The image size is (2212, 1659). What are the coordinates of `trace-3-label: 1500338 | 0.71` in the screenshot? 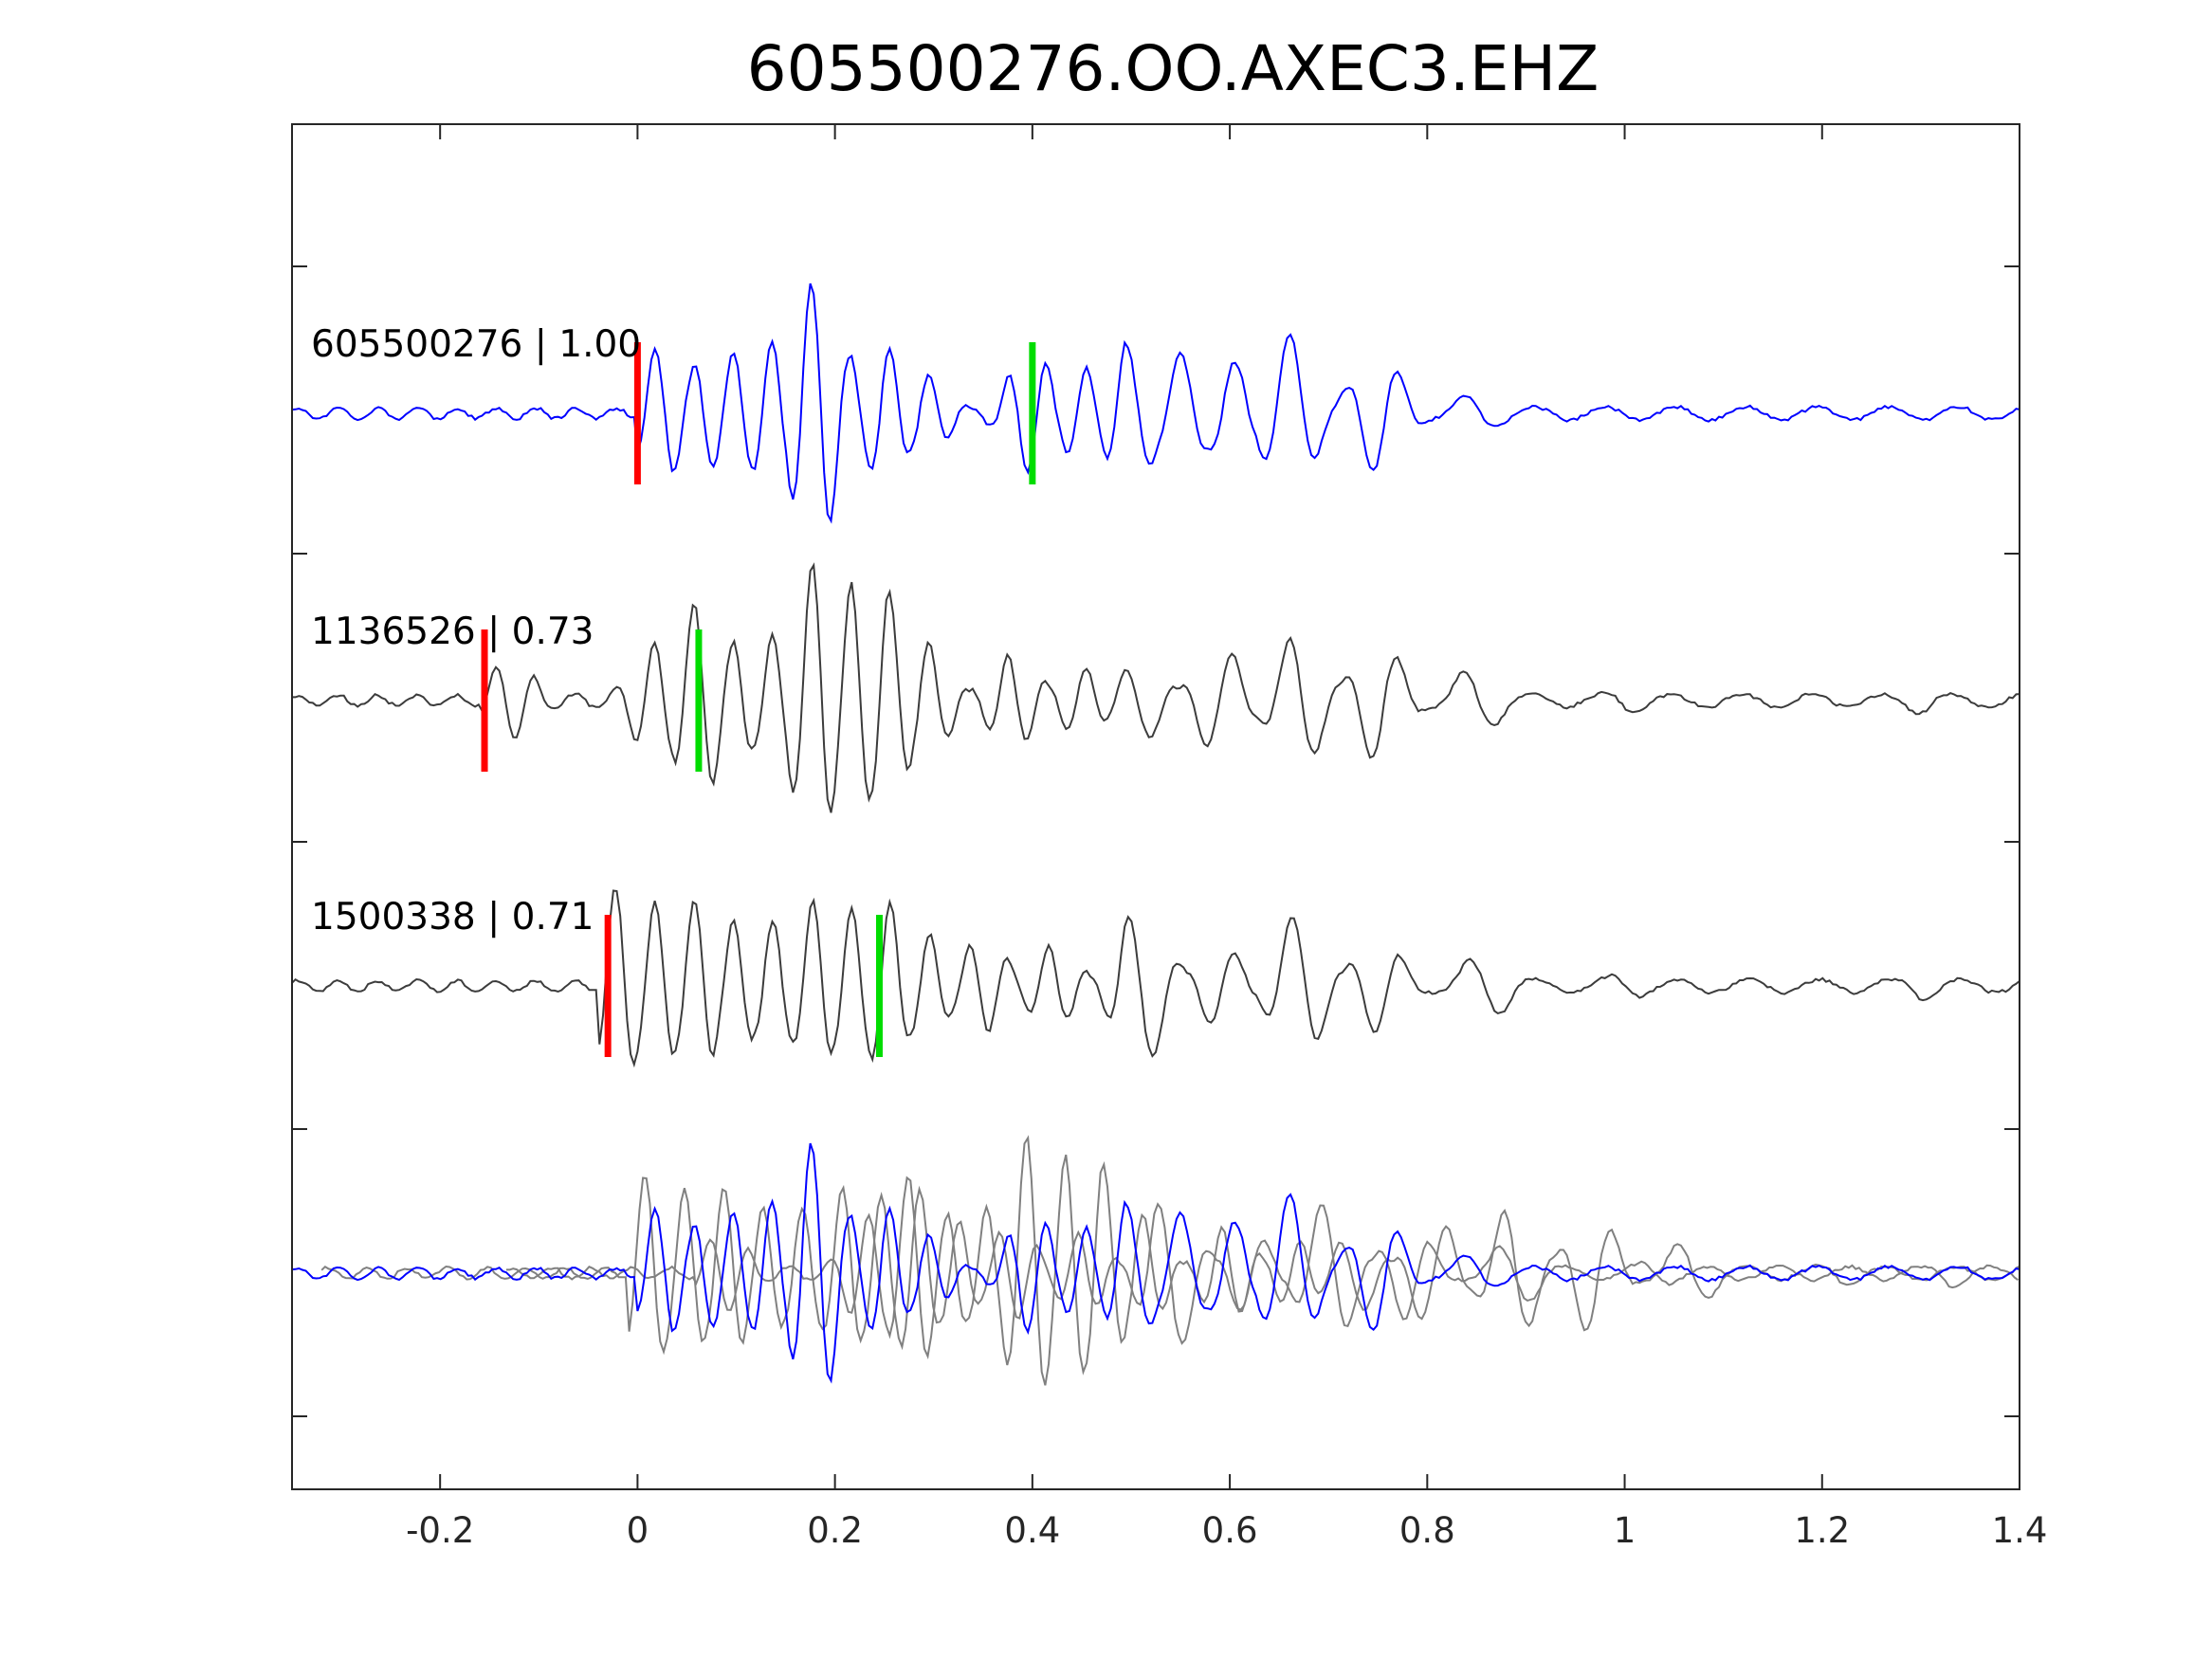 It's located at (452, 917).